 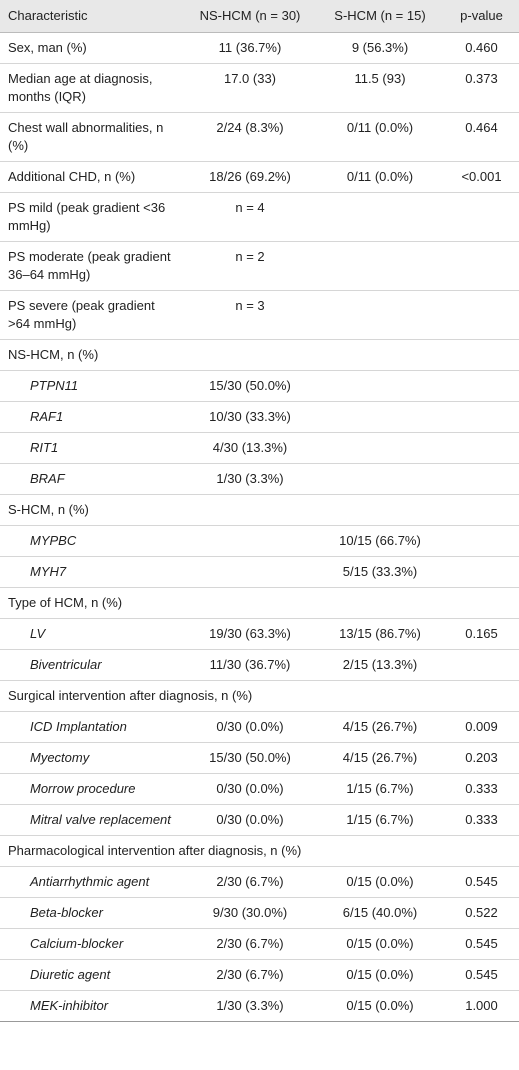 What do you see at coordinates (250, 1006) in the screenshot?
I see `table-cell: 1/30 (3.3%)` at bounding box center [250, 1006].